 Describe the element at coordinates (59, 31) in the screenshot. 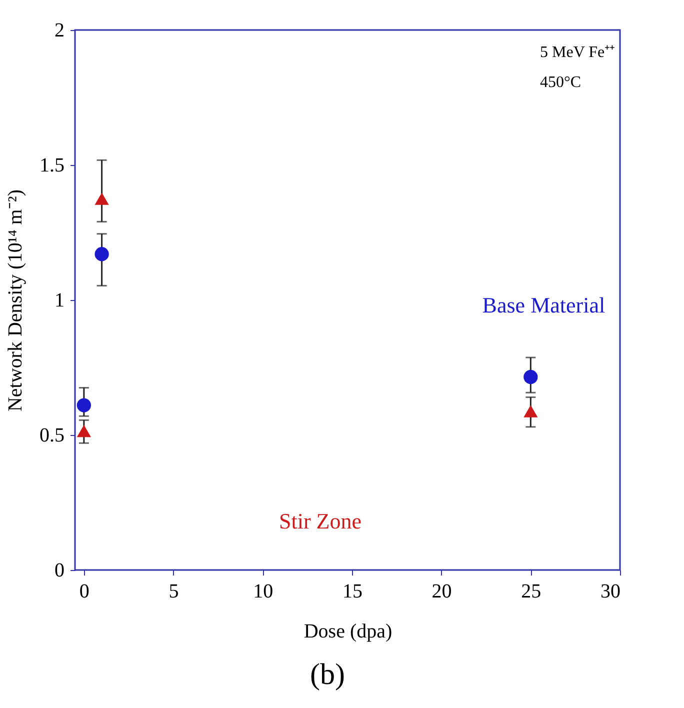

I see `y-tick-label: 2` at that location.